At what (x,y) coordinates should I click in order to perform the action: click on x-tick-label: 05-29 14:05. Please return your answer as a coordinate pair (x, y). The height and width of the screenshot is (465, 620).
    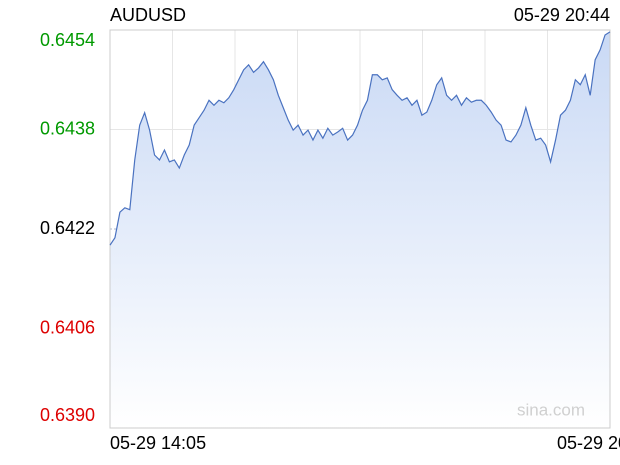
    Looking at the image, I should click on (158, 443).